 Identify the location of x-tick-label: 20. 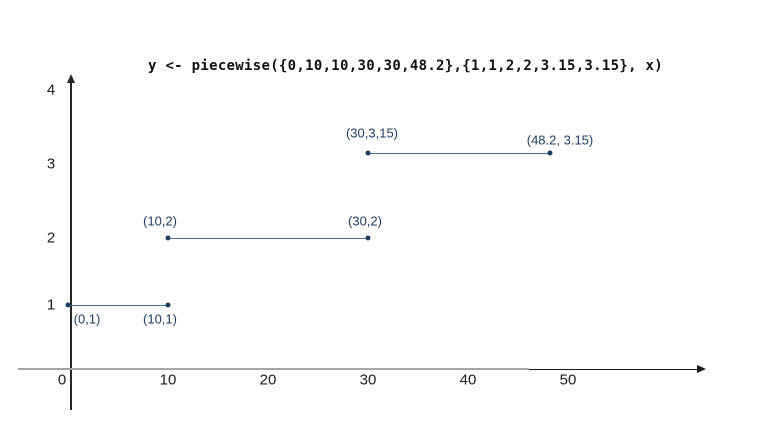
(268, 380).